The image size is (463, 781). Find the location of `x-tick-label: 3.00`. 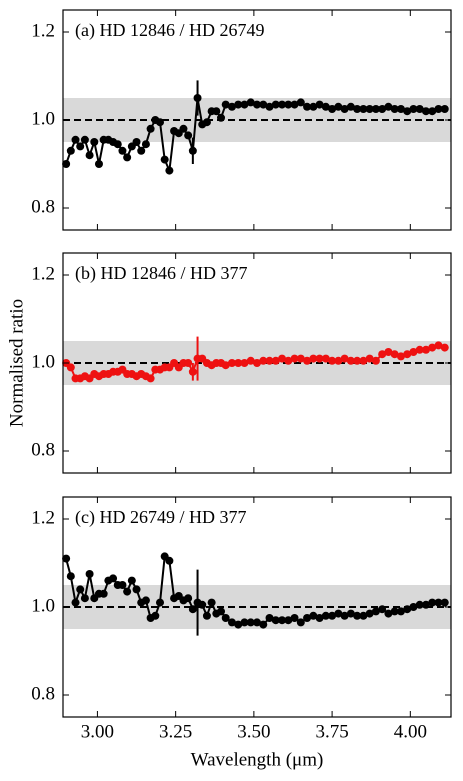

x-tick-label: 3.00 is located at coordinates (97, 731).